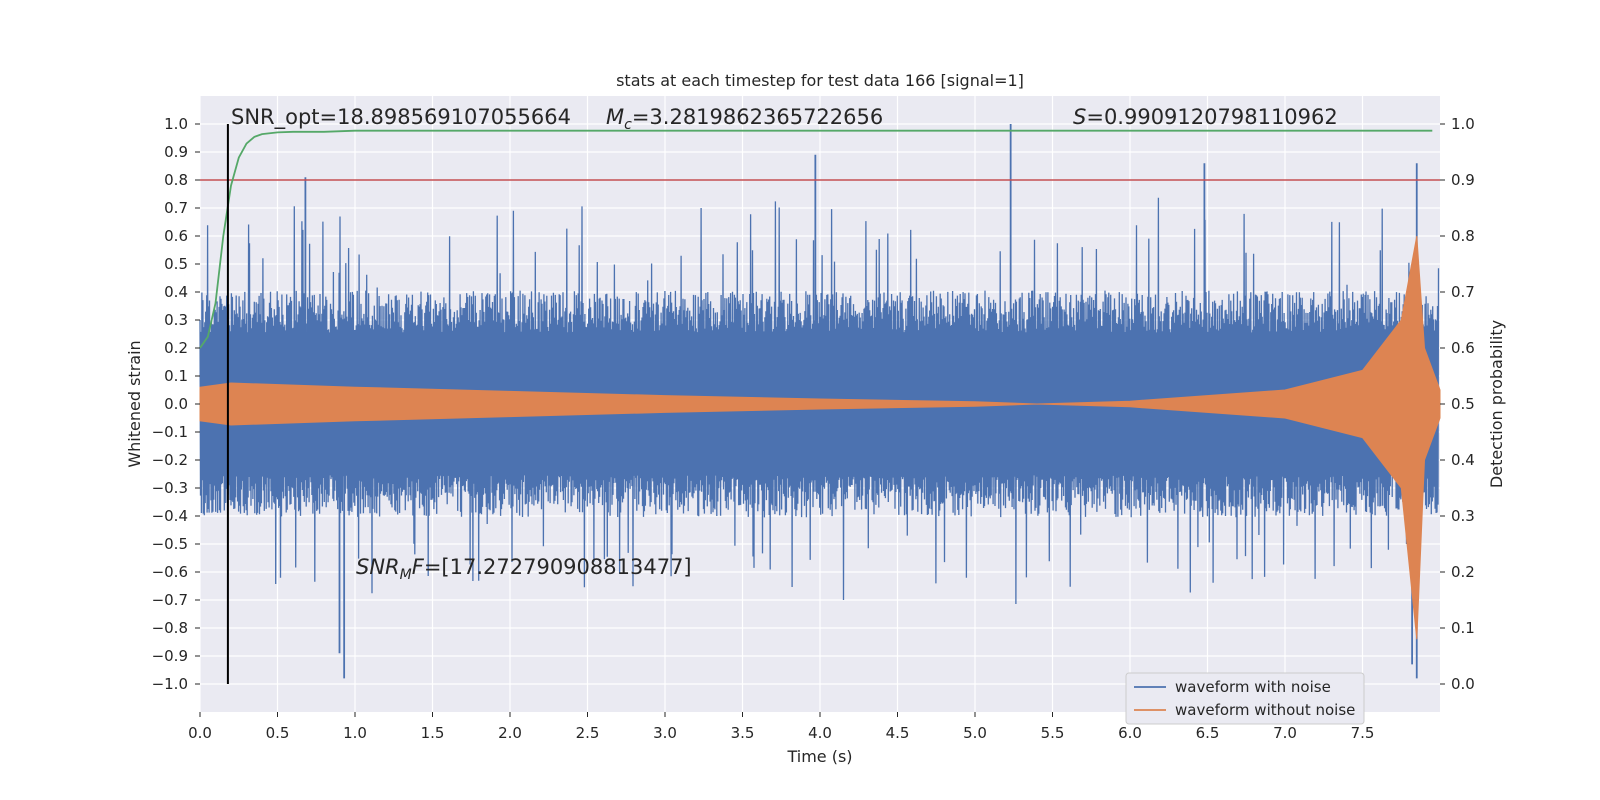  What do you see at coordinates (1463, 516) in the screenshot?
I see `y2-tick-label: 0.3` at bounding box center [1463, 516].